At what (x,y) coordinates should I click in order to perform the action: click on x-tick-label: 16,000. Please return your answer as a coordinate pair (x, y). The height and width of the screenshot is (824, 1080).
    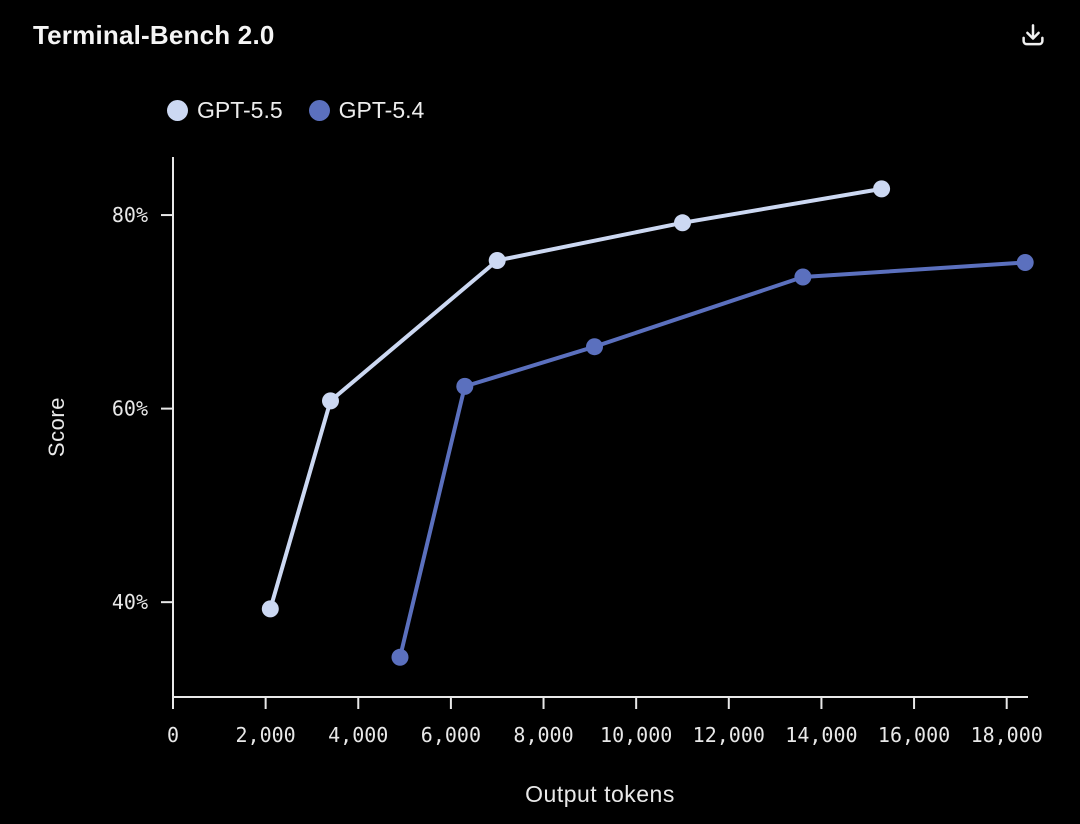
    Looking at the image, I should click on (914, 735).